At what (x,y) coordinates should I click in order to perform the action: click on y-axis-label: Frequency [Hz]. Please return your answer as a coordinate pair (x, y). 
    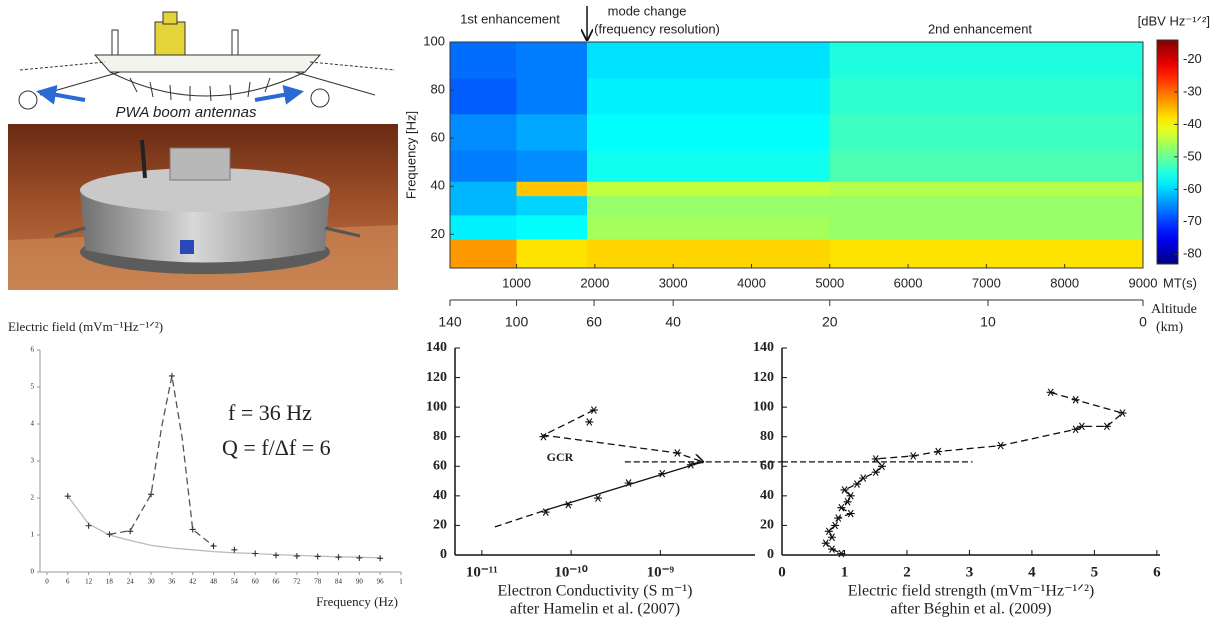
    Looking at the image, I should click on (410, 155).